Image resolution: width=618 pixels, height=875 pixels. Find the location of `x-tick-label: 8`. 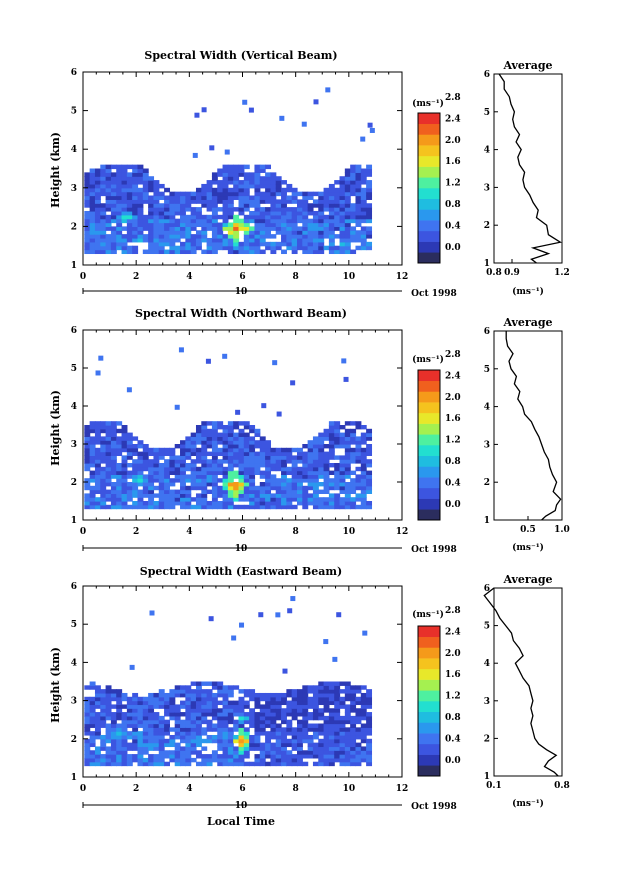

x-tick-label: 8 is located at coordinates (296, 789).